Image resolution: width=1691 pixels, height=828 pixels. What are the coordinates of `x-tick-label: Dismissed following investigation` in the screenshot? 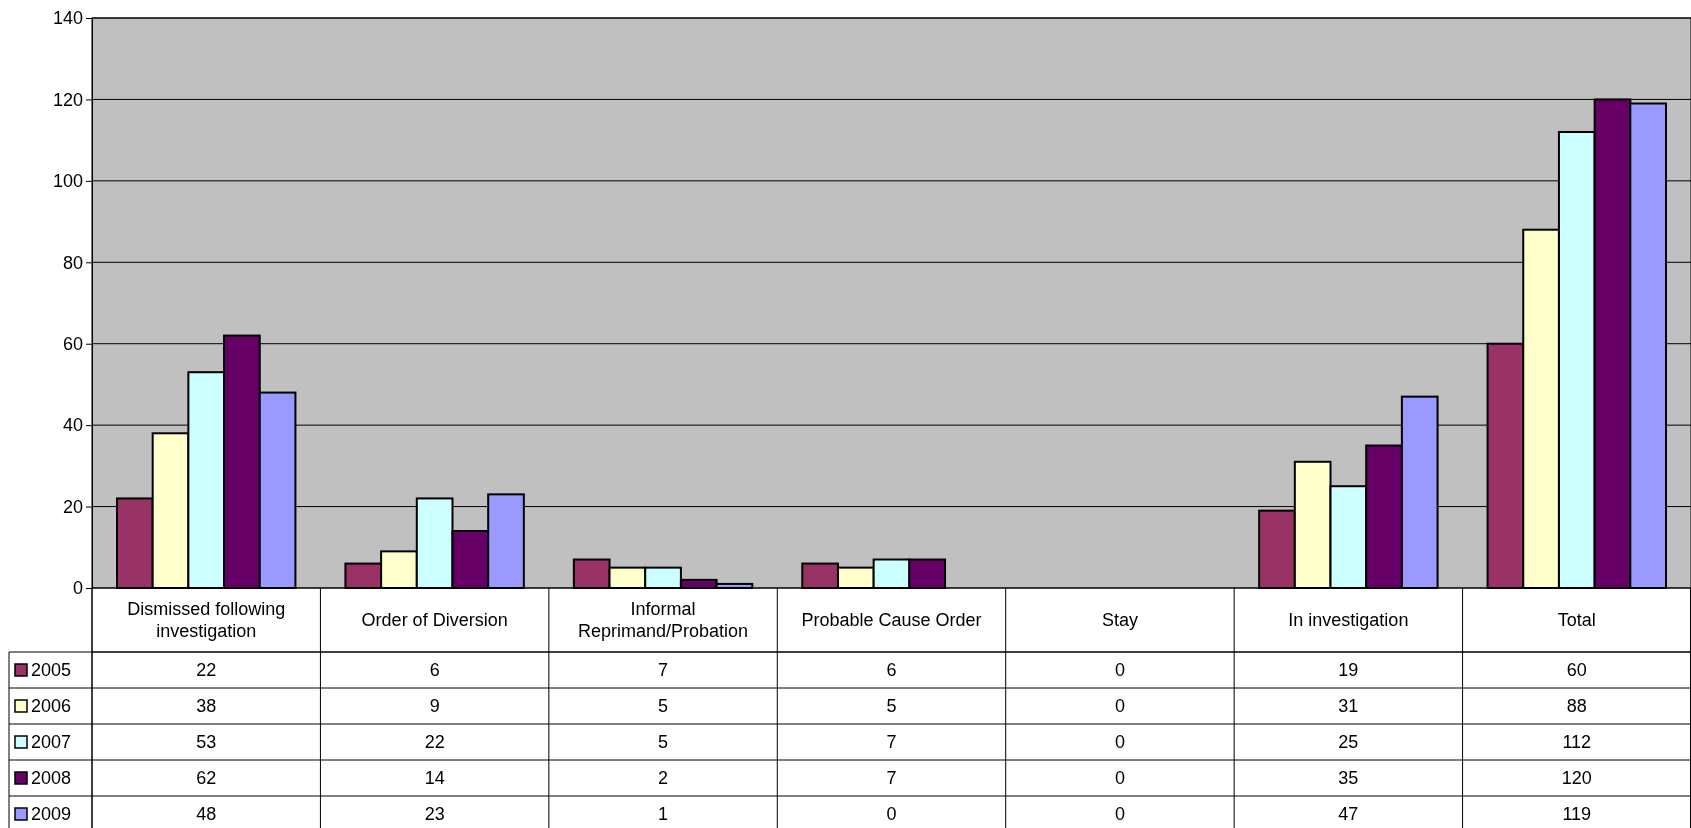 It's located at (206, 620).